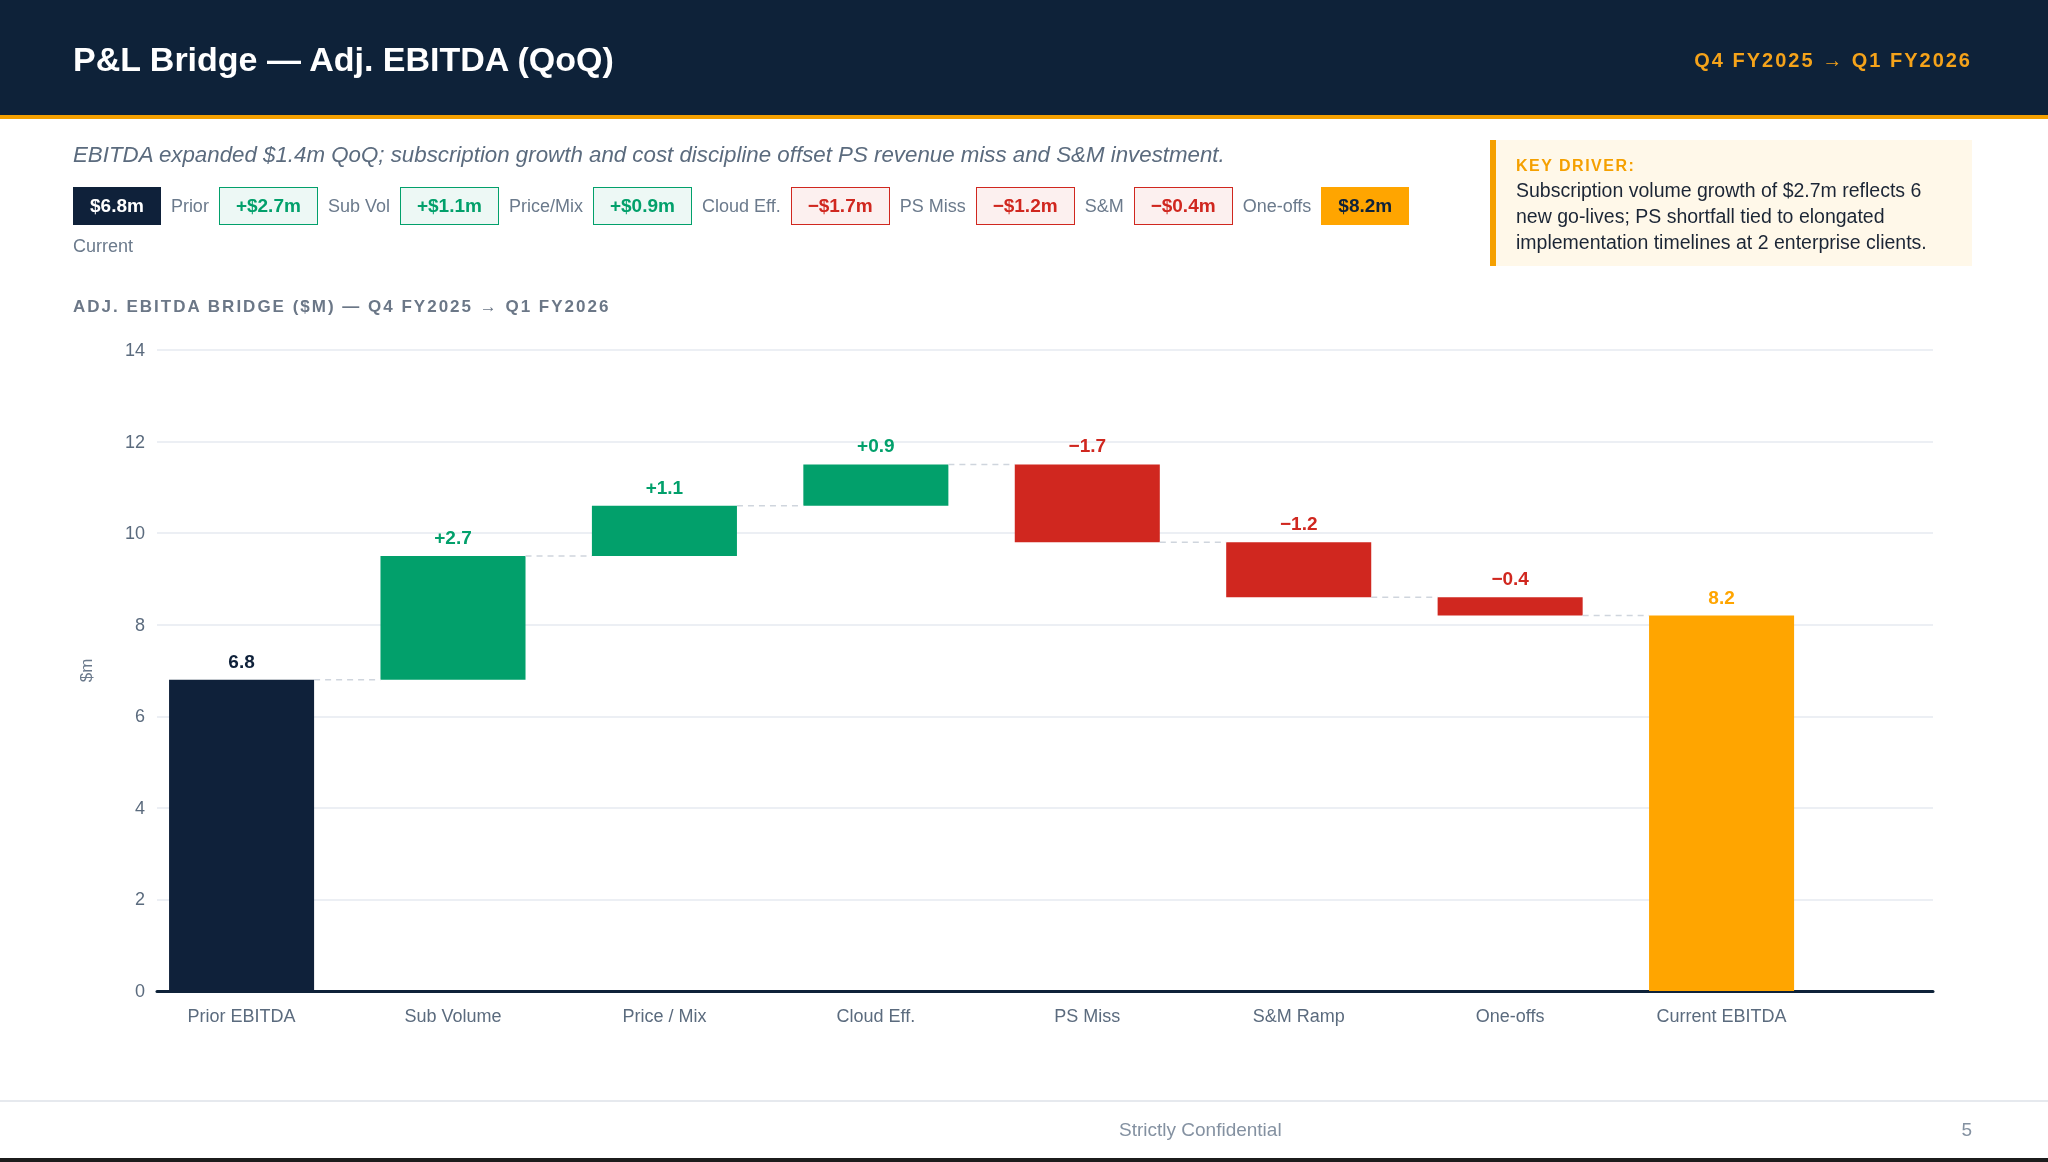 The width and height of the screenshot is (2048, 1162). What do you see at coordinates (1104, 206) in the screenshot?
I see `text: S&M` at bounding box center [1104, 206].